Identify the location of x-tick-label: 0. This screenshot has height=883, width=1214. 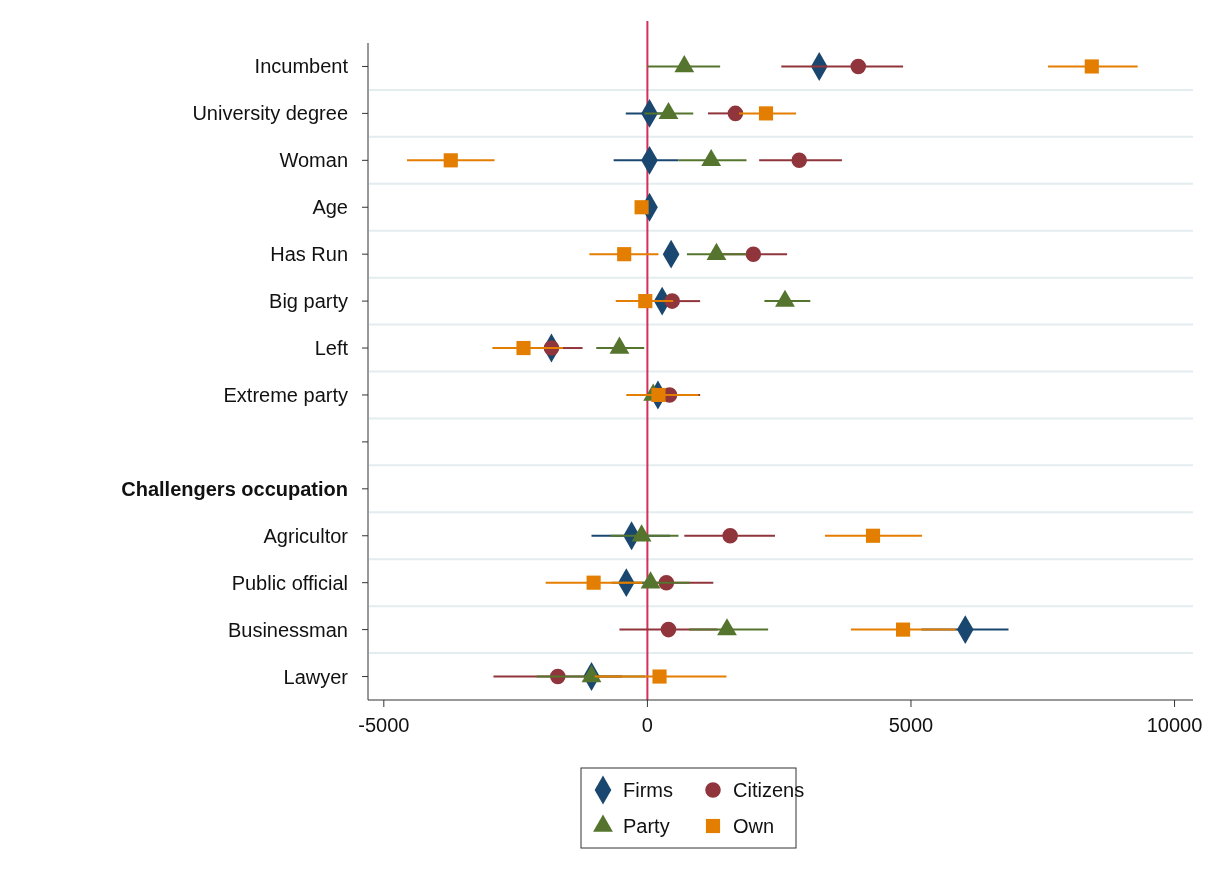
(647, 725).